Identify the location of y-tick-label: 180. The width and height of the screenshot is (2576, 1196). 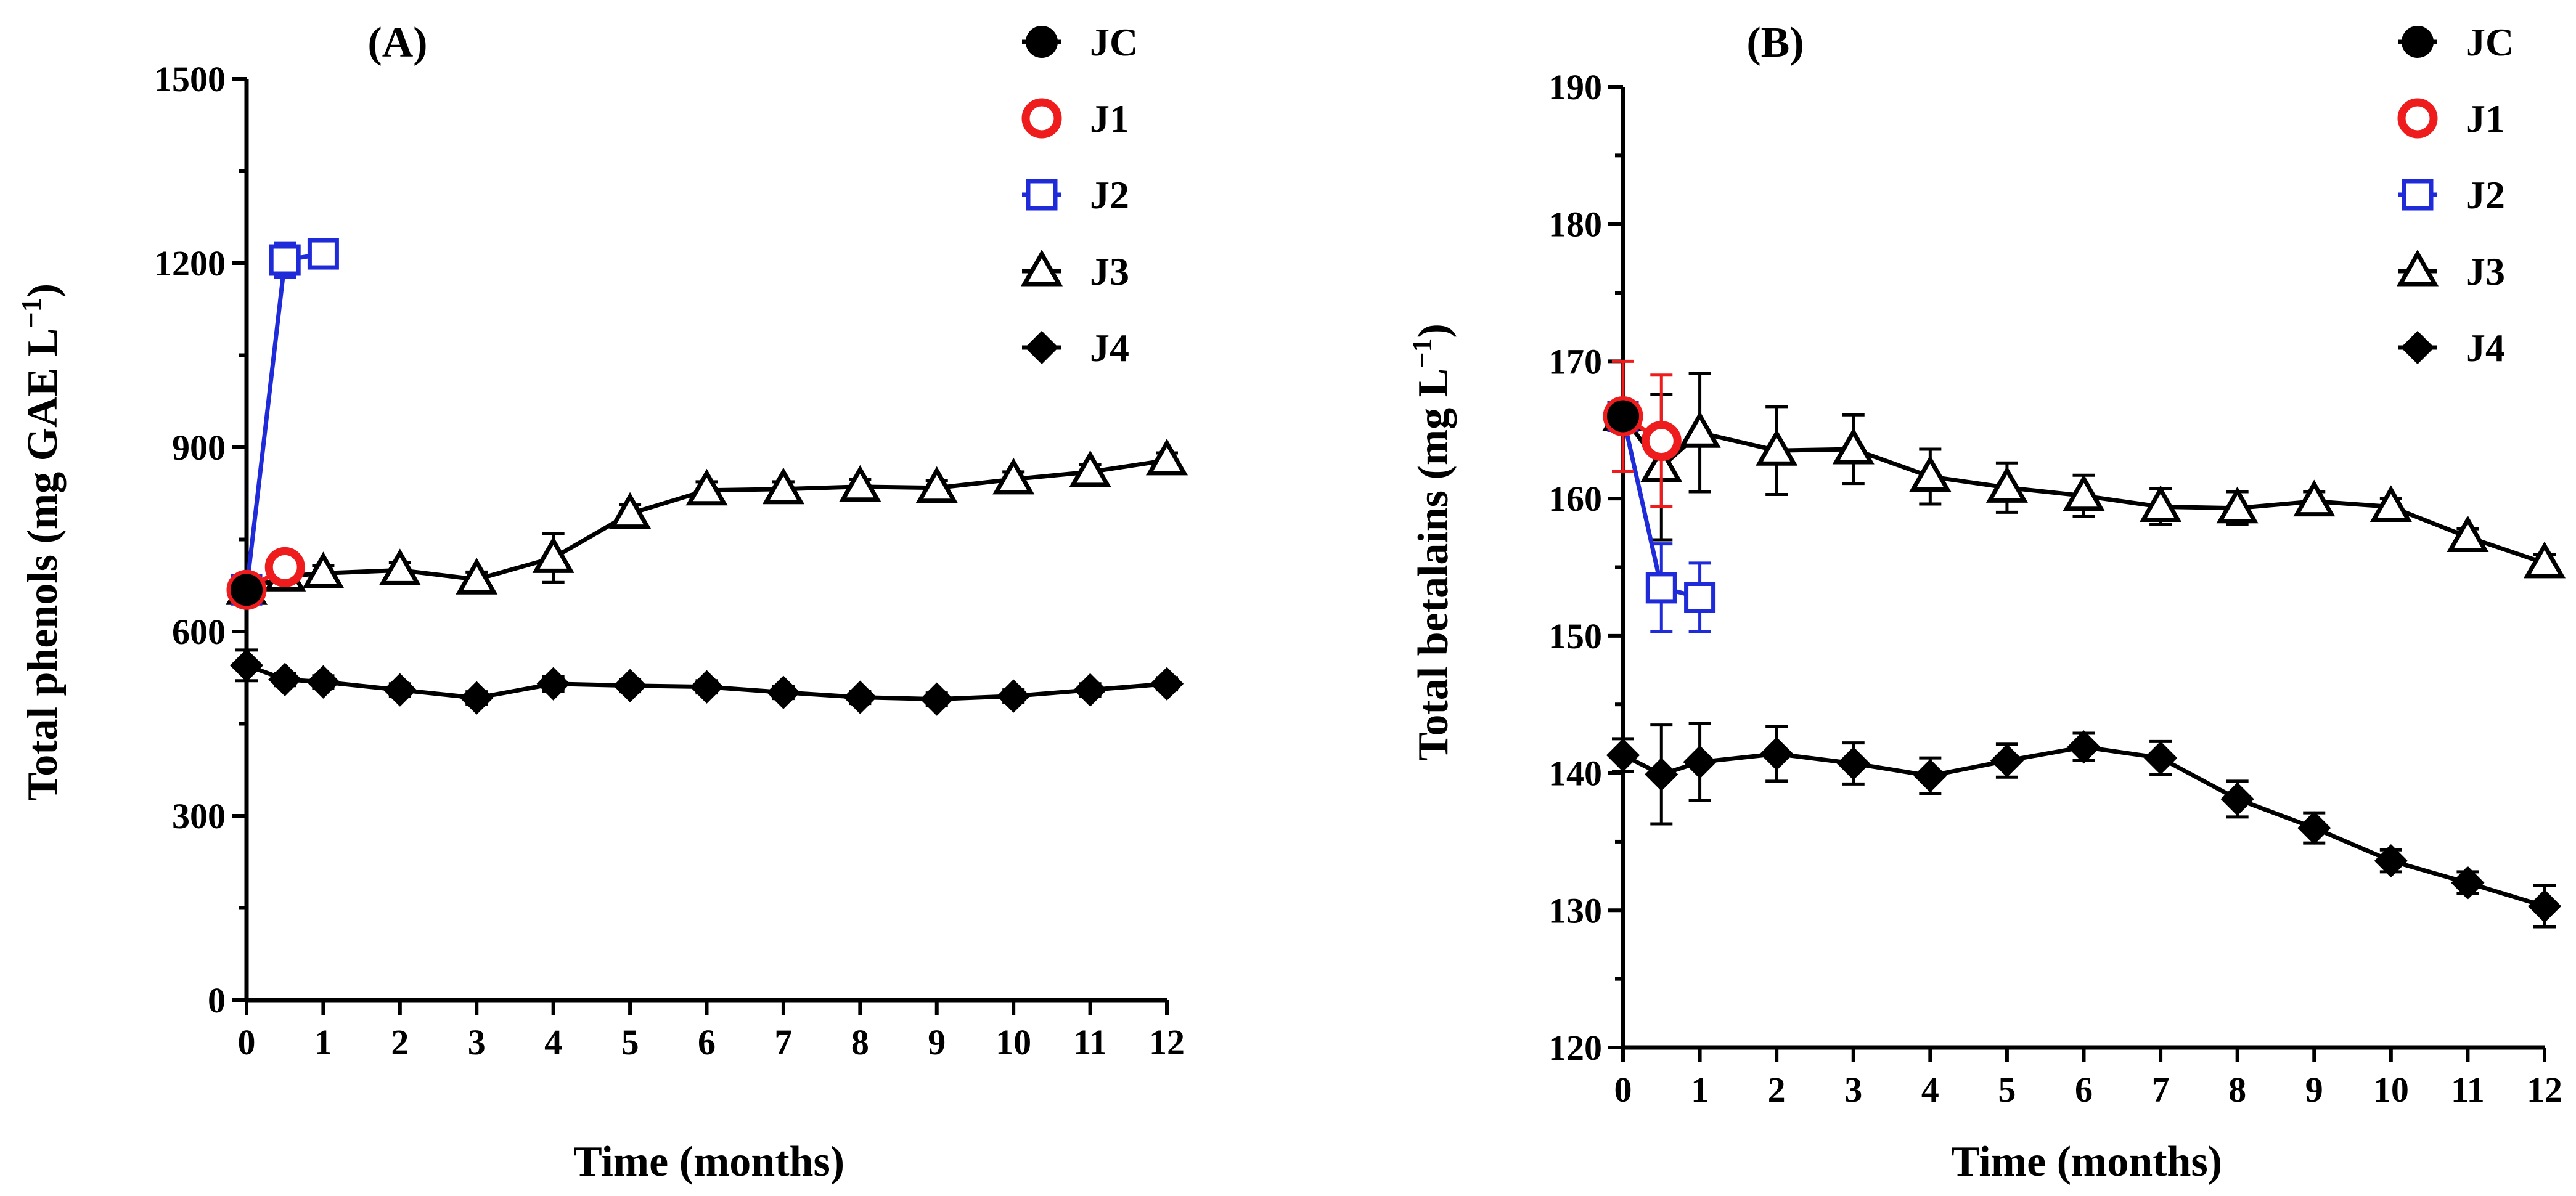
(1575, 225).